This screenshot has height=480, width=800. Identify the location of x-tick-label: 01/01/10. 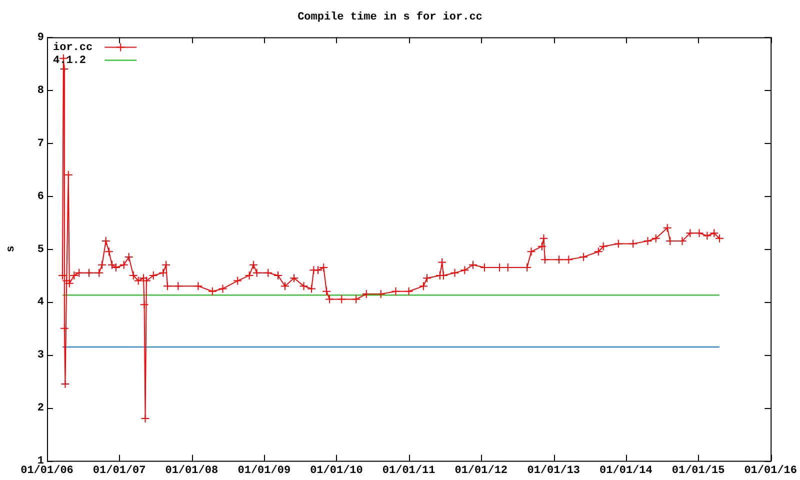
(336, 471).